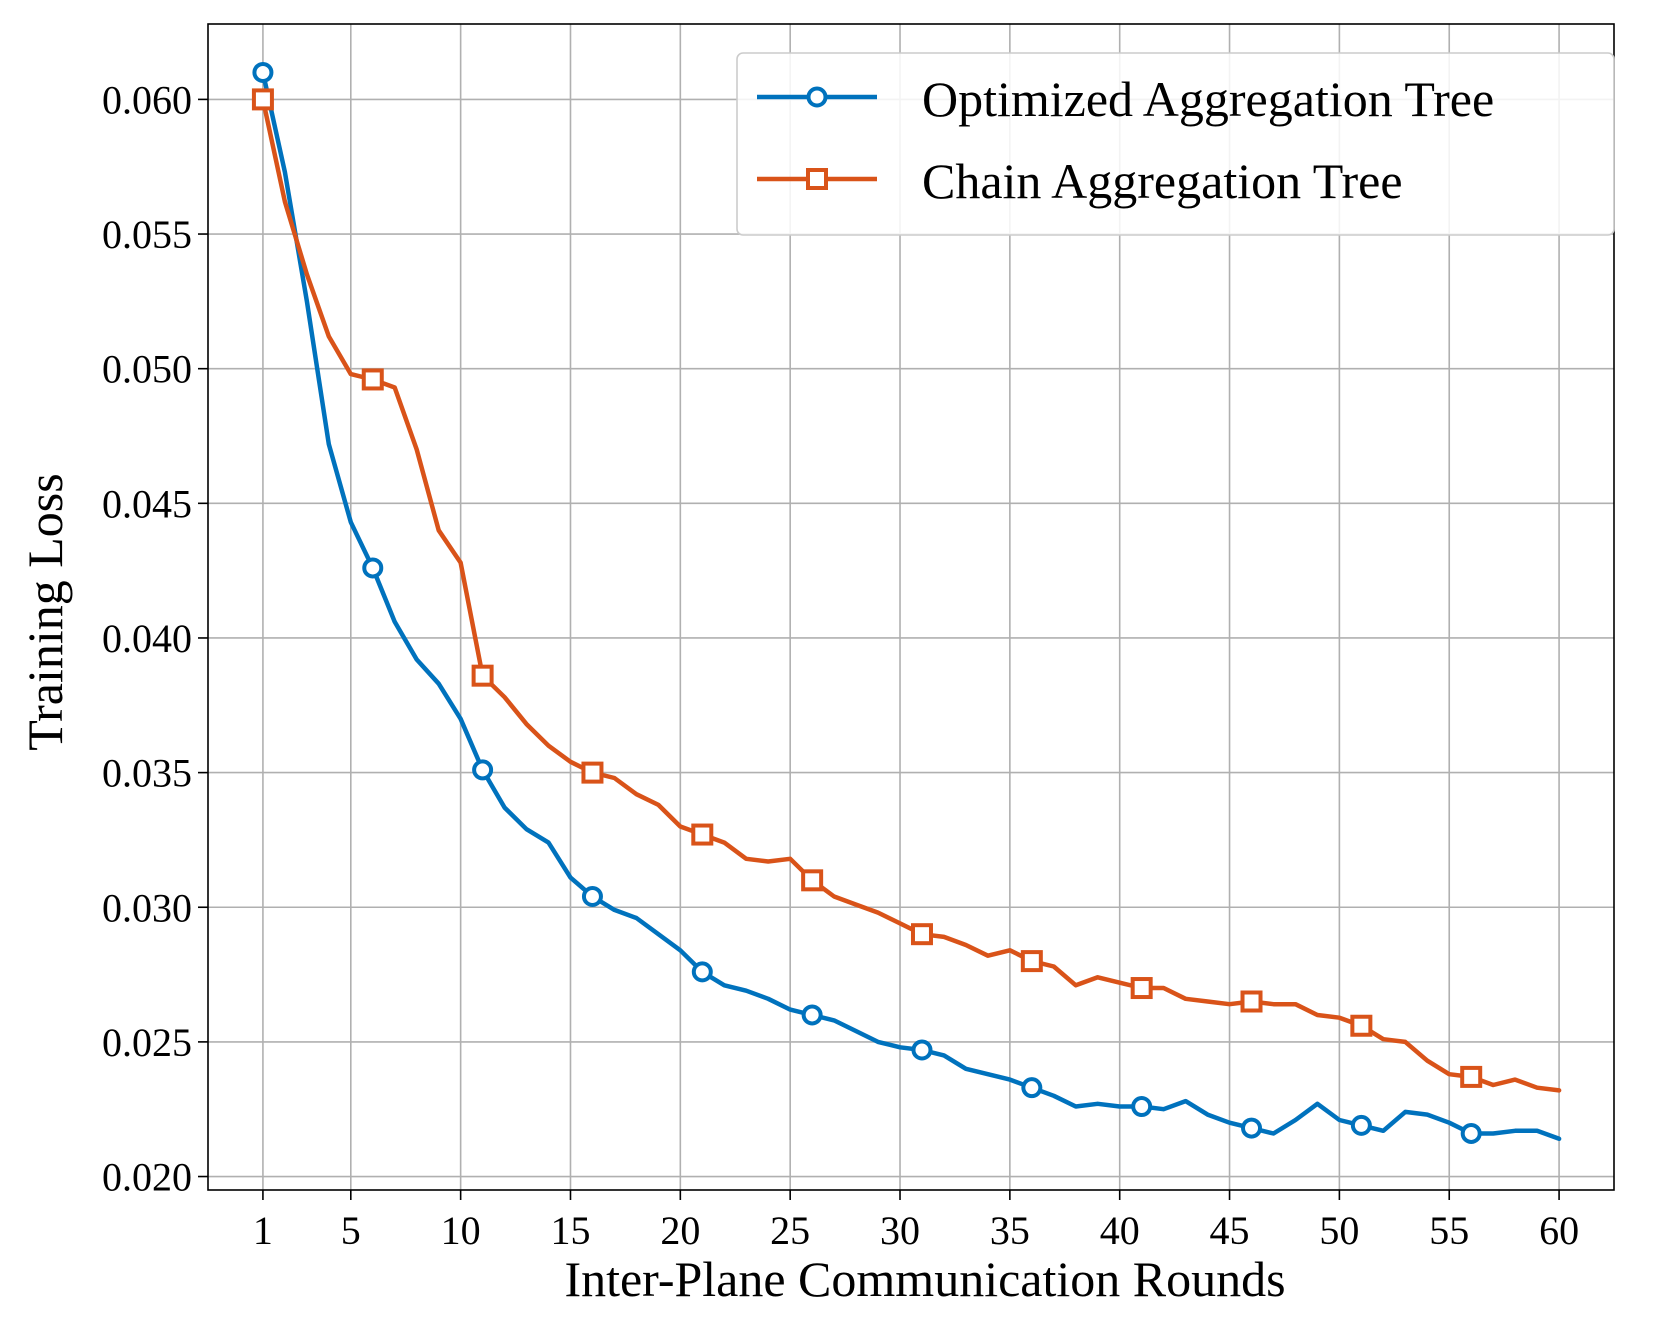 The height and width of the screenshot is (1329, 1661). I want to click on x-tick-label: 50, so click(1339, 1230).